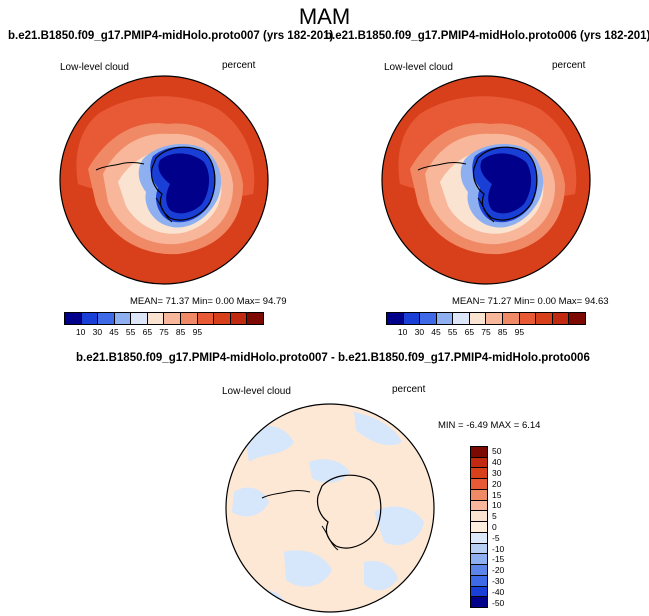 The image size is (649, 616). I want to click on left-colorbar, so click(164, 318).